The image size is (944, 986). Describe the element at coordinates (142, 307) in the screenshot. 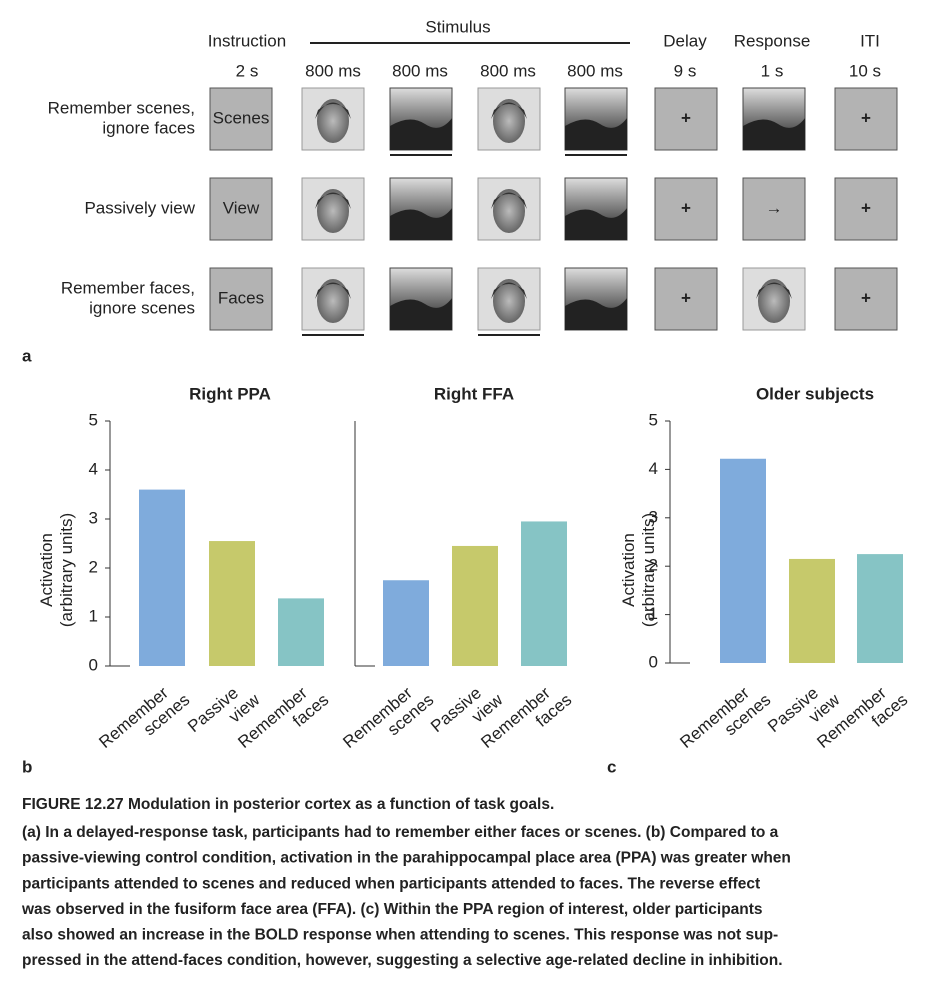

I see `row-label: ignore scenes` at that location.